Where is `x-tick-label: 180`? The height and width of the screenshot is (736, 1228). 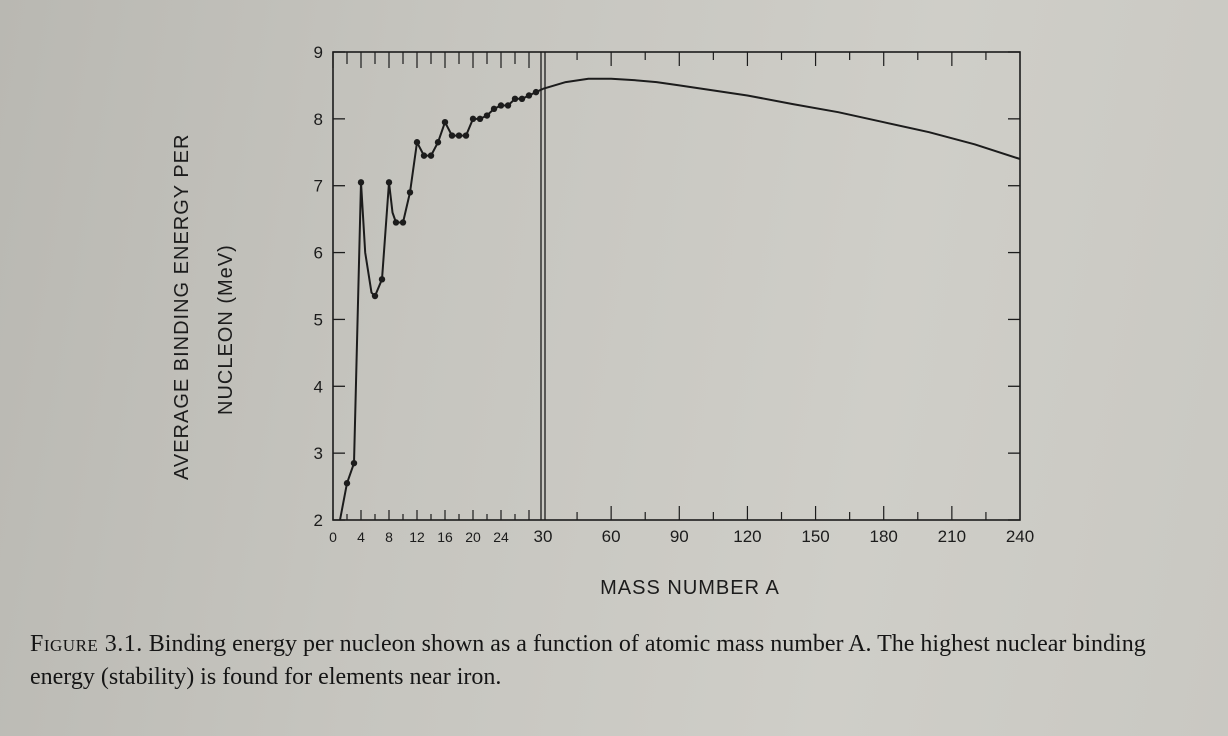 x-tick-label: 180 is located at coordinates (884, 536).